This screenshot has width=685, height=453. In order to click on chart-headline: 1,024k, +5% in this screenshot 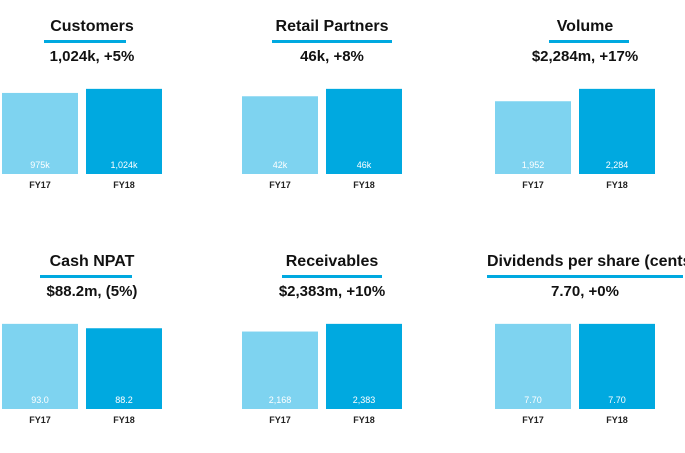, I will do `click(92, 56)`.